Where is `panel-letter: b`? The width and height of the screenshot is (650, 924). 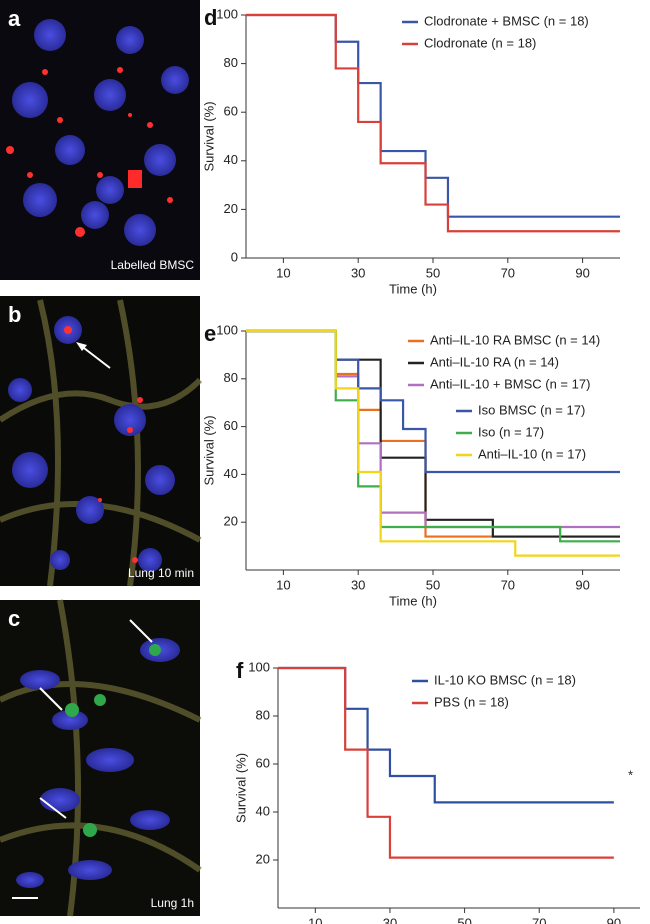
panel-letter: b is located at coordinates (14, 314).